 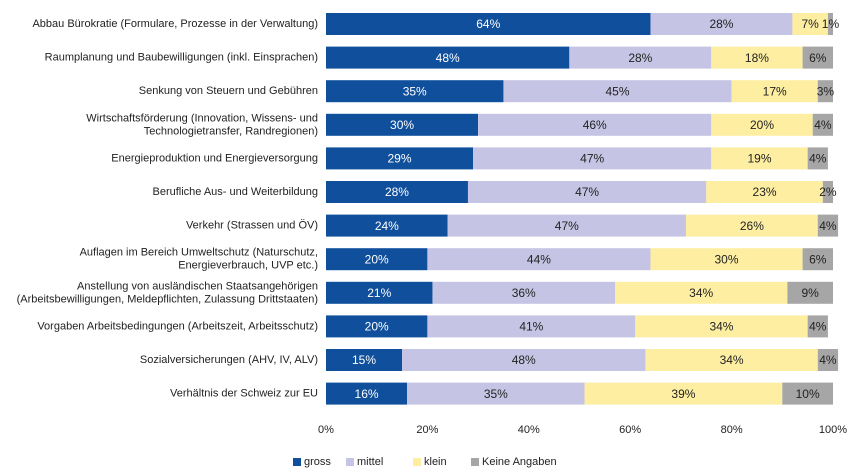 I want to click on value-label: 10%, so click(x=808, y=394).